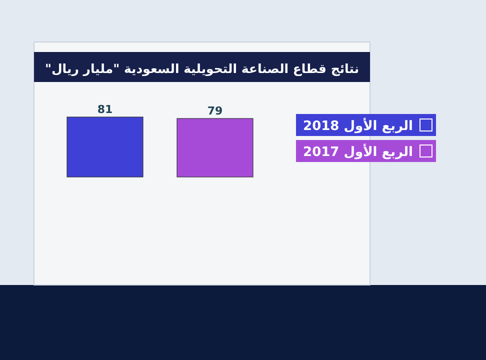 This screenshot has height=360, width=486. What do you see at coordinates (358, 151) in the screenshot?
I see `legend-label: الربع الأول 2017` at bounding box center [358, 151].